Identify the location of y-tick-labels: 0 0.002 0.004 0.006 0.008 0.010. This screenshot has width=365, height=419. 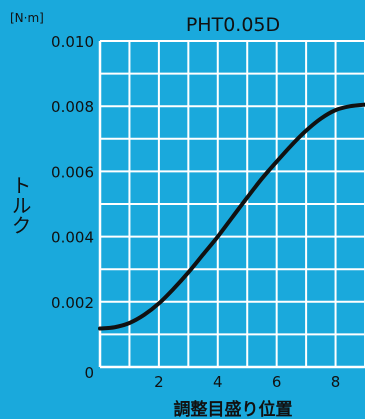
(72, 207).